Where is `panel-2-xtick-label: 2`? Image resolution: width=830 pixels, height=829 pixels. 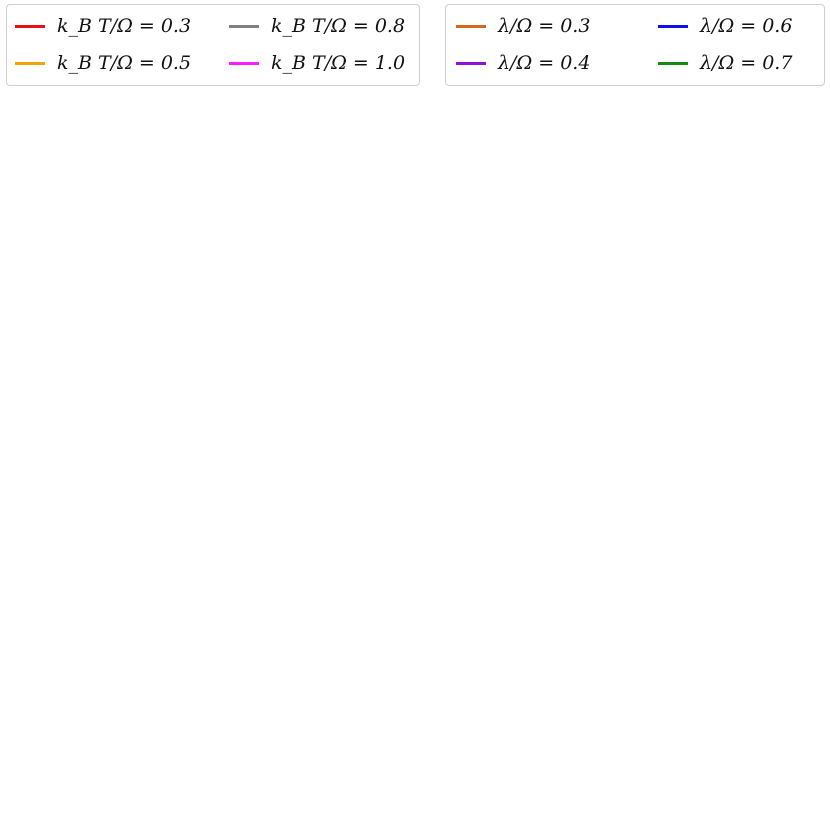
panel-2-xtick-label: 2 is located at coordinates (417, 783).